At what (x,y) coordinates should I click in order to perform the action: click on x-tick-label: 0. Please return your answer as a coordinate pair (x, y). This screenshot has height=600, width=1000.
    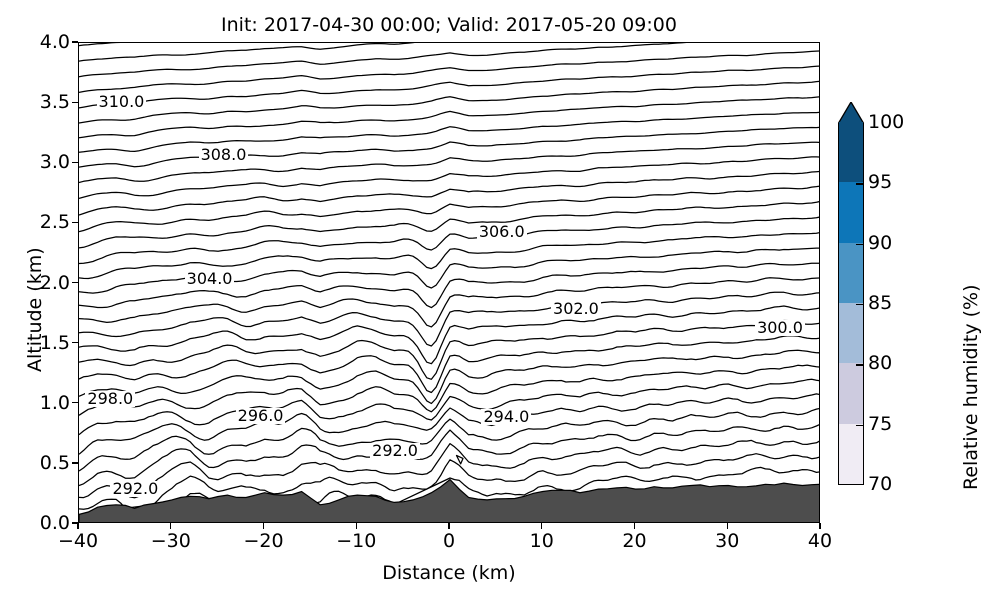
    Looking at the image, I should click on (449, 541).